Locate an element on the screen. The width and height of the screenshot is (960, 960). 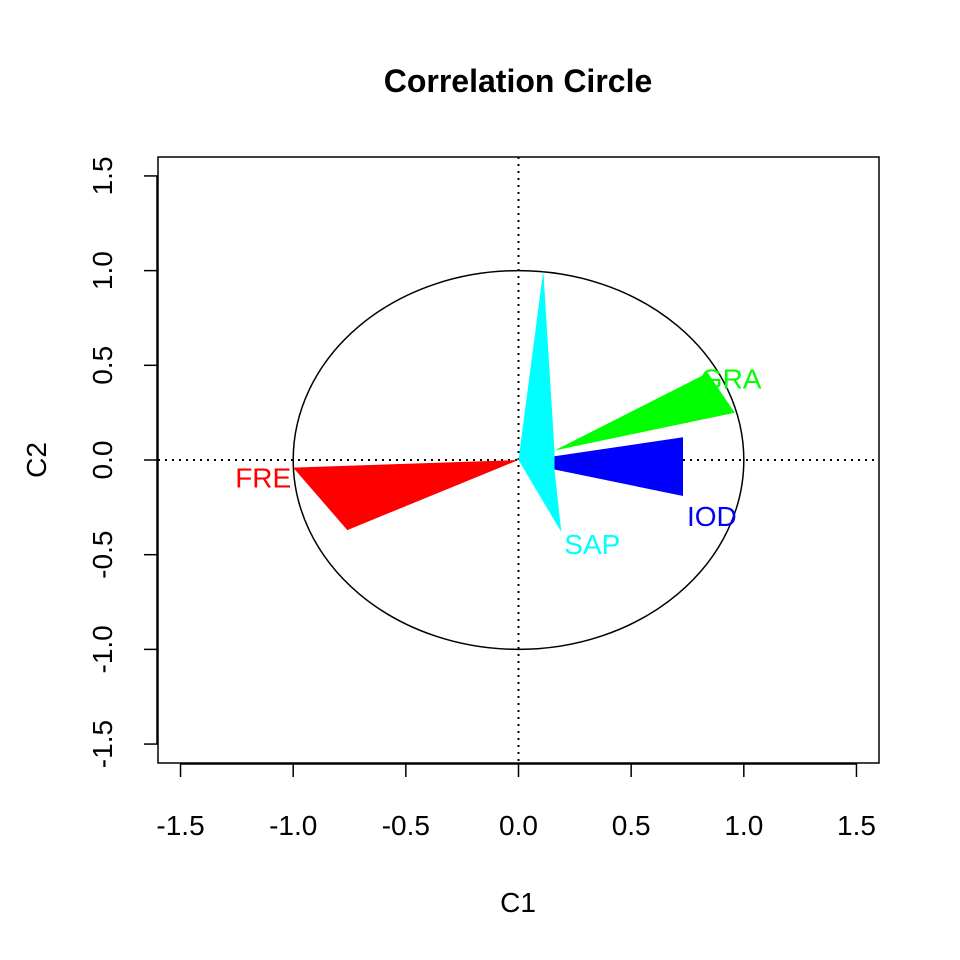
x-axis-label: C1 is located at coordinates (518, 902).